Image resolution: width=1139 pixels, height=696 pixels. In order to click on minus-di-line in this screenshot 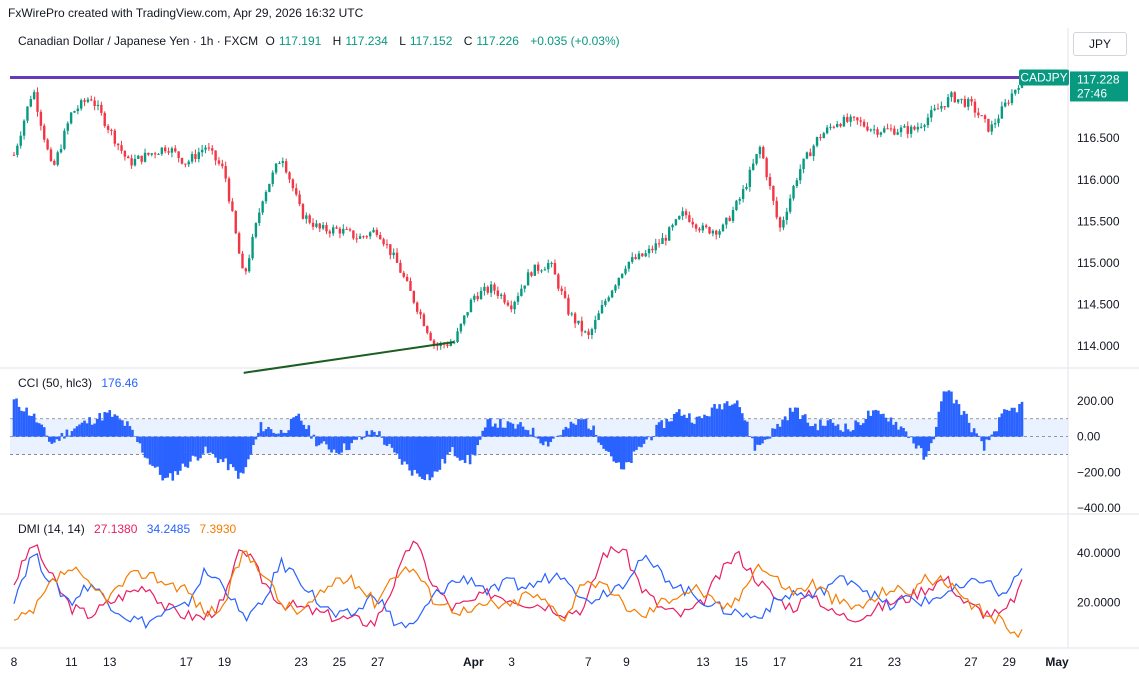, I will do `click(518, 594)`.